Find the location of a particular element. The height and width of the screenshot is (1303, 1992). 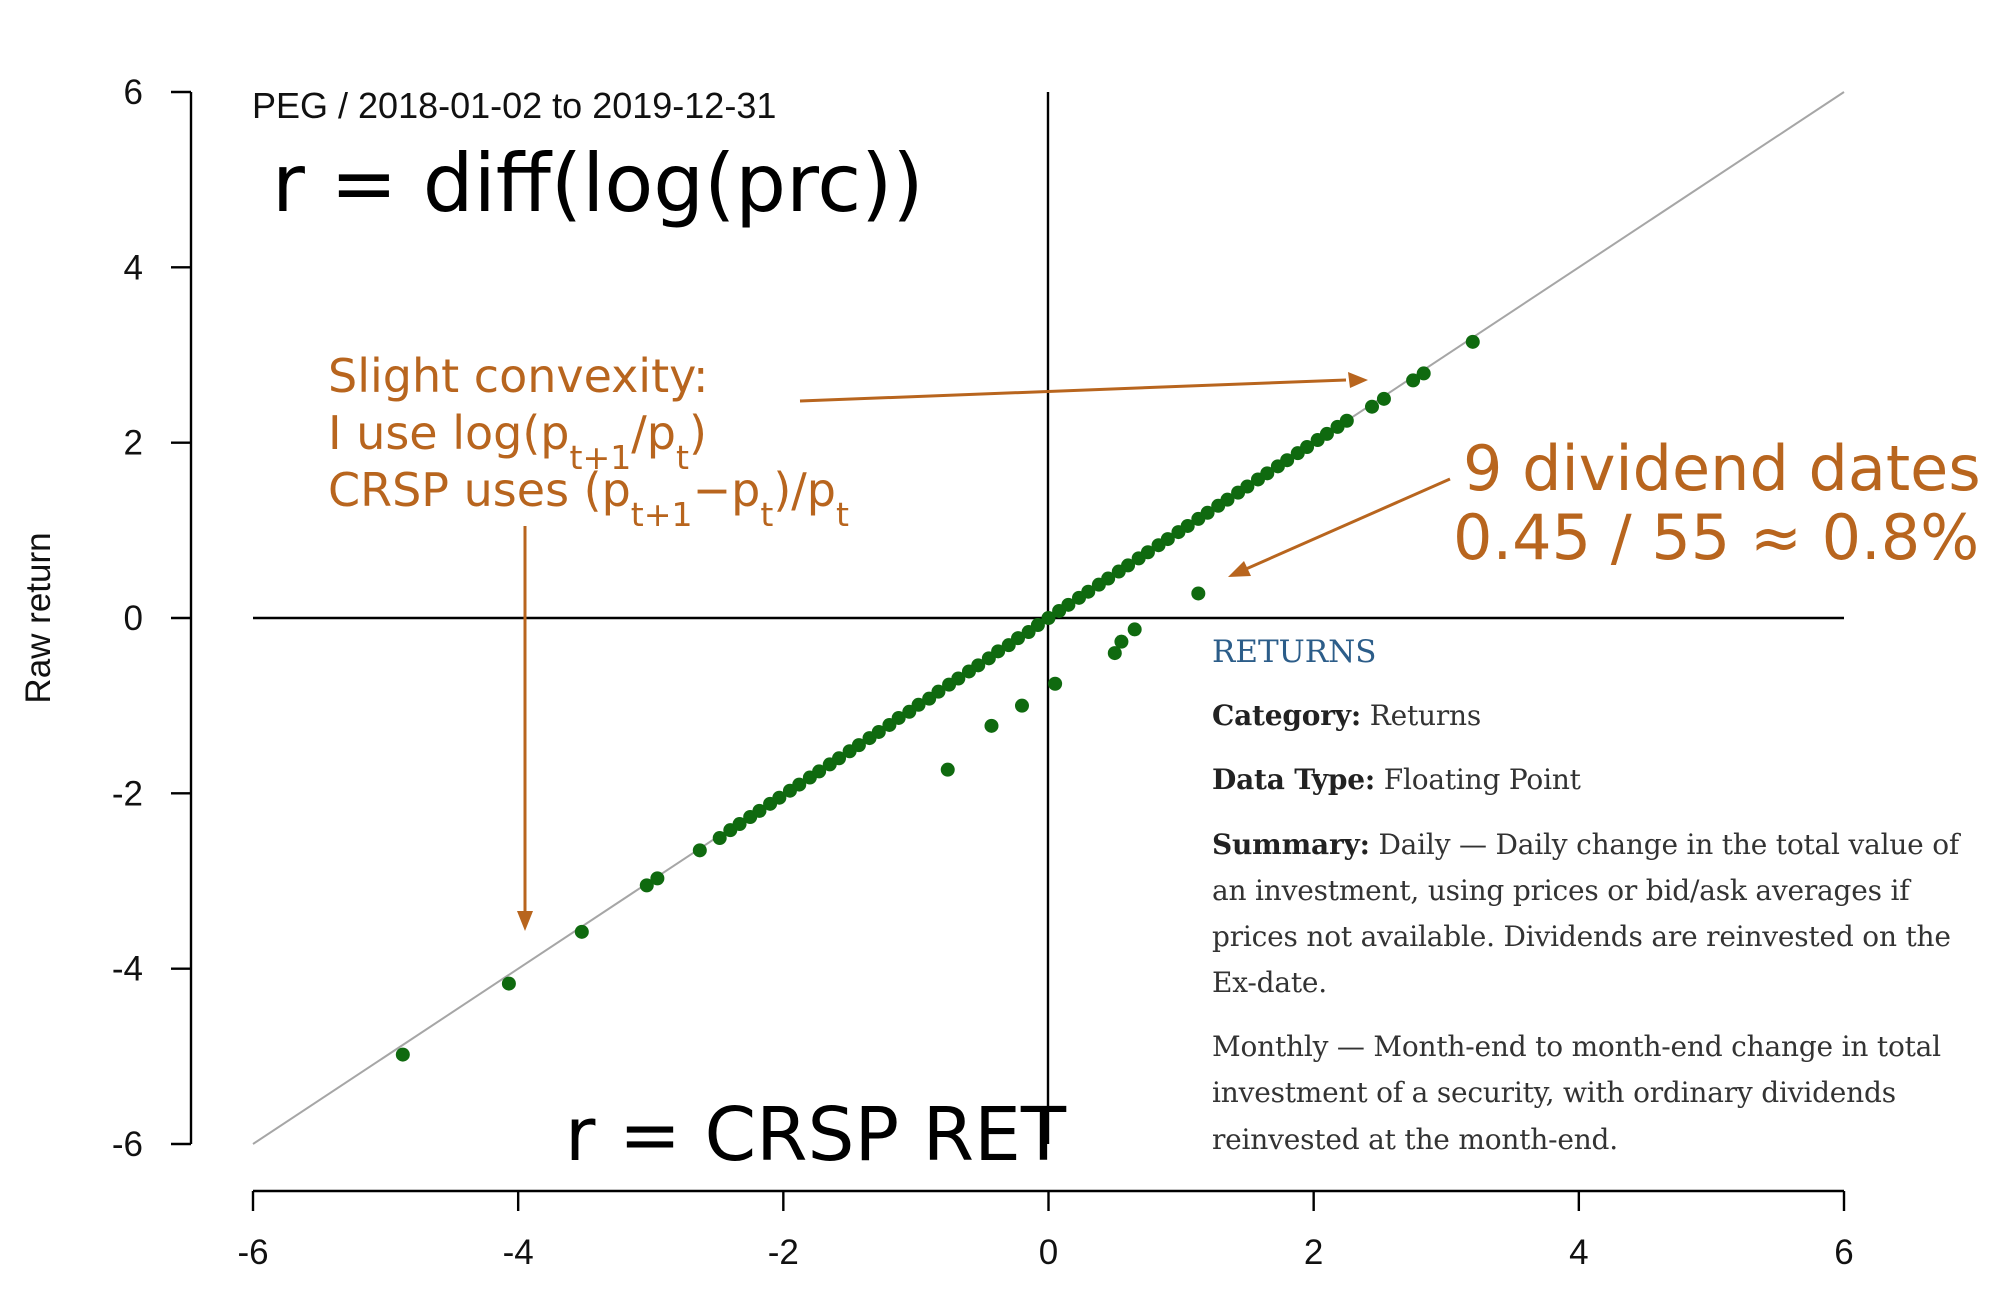

annotation-left-line3-start: CRSP uses (p is located at coordinates (479, 490).